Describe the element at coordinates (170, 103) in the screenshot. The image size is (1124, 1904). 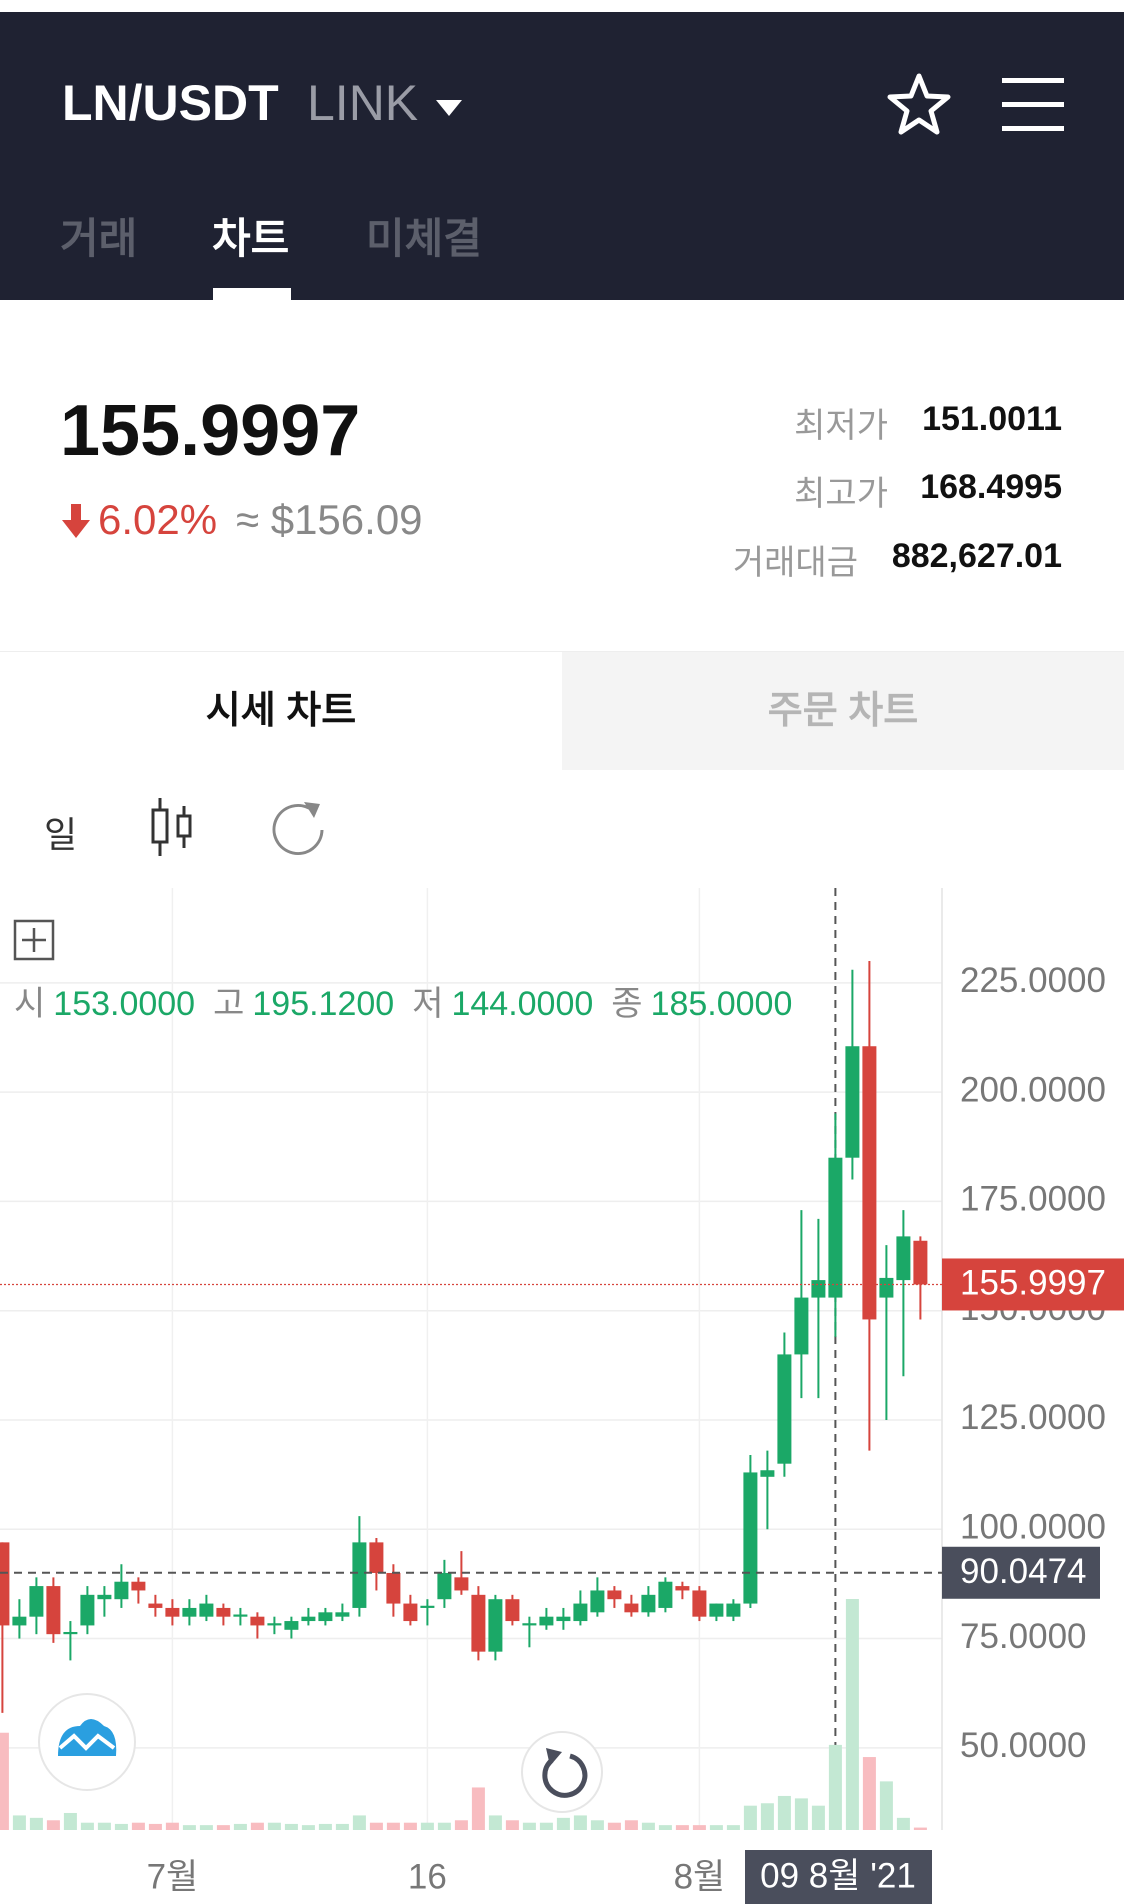
I see `pair: LN/USDT` at that location.